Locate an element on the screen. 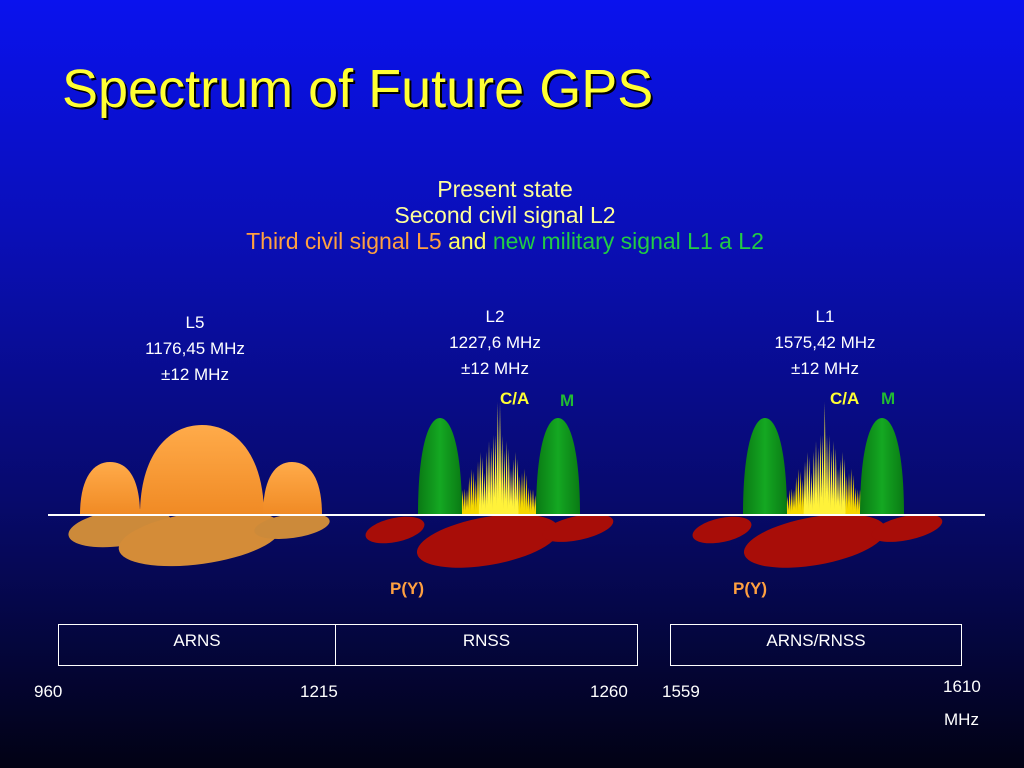  l5-lobe-right is located at coordinates (292, 488).